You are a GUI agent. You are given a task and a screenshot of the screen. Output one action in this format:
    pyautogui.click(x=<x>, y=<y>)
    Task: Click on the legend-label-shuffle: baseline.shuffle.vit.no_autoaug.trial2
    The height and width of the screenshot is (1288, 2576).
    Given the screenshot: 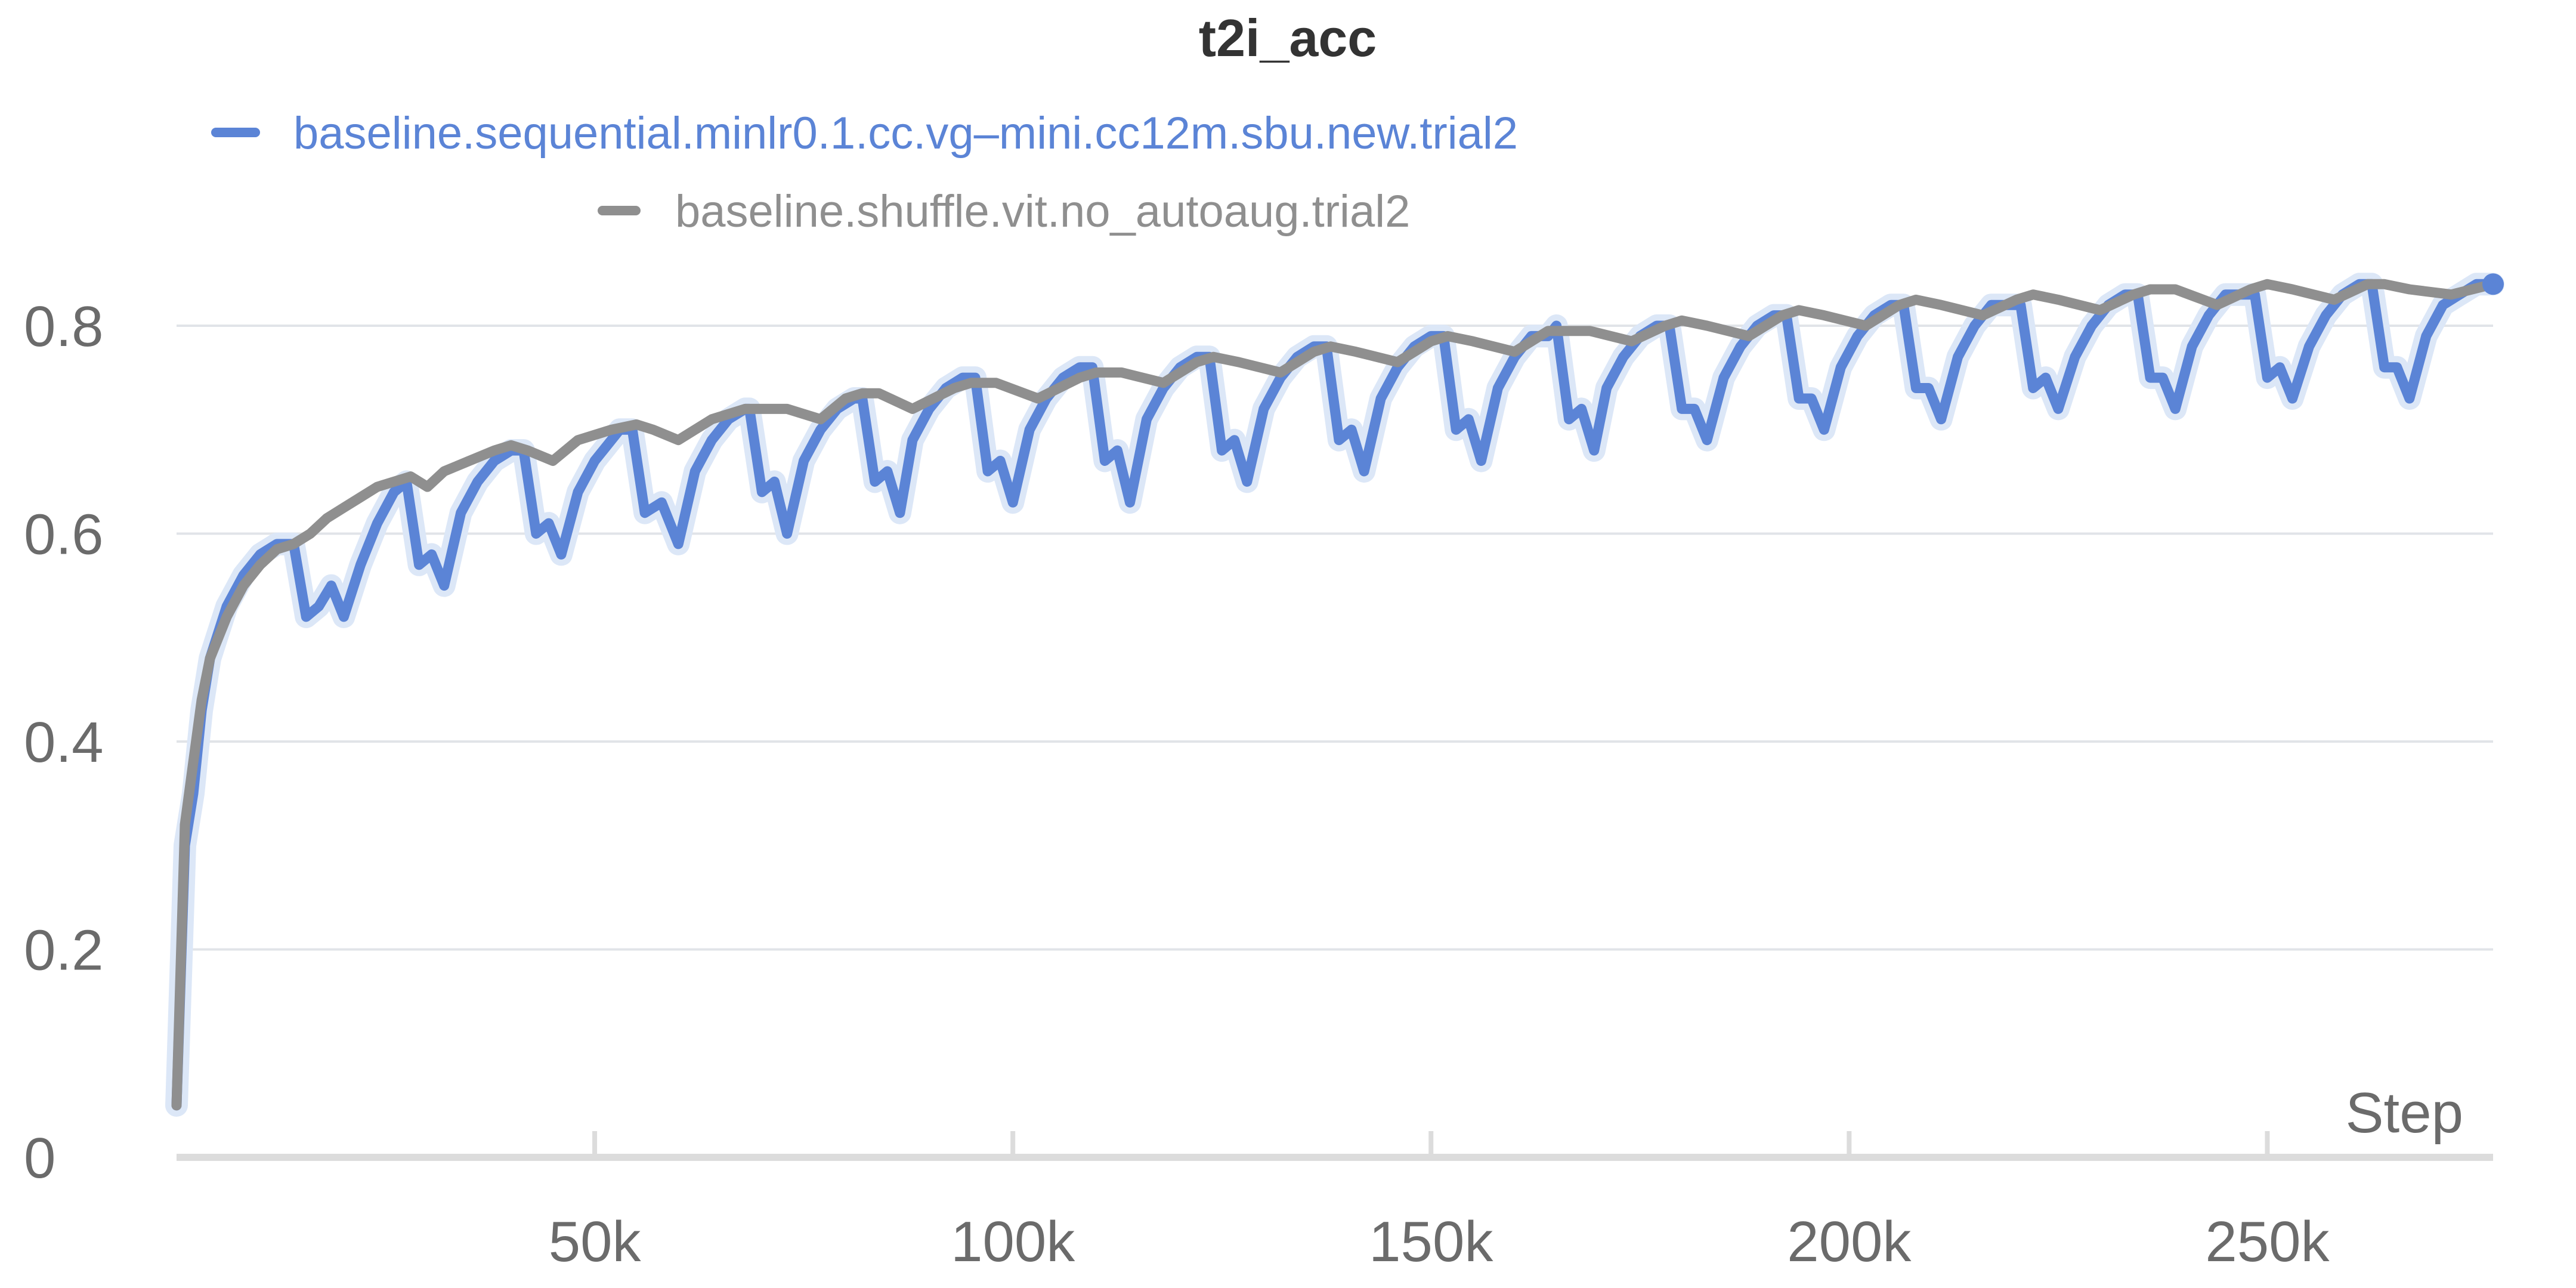 What is the action you would take?
    pyautogui.click(x=1042, y=211)
    